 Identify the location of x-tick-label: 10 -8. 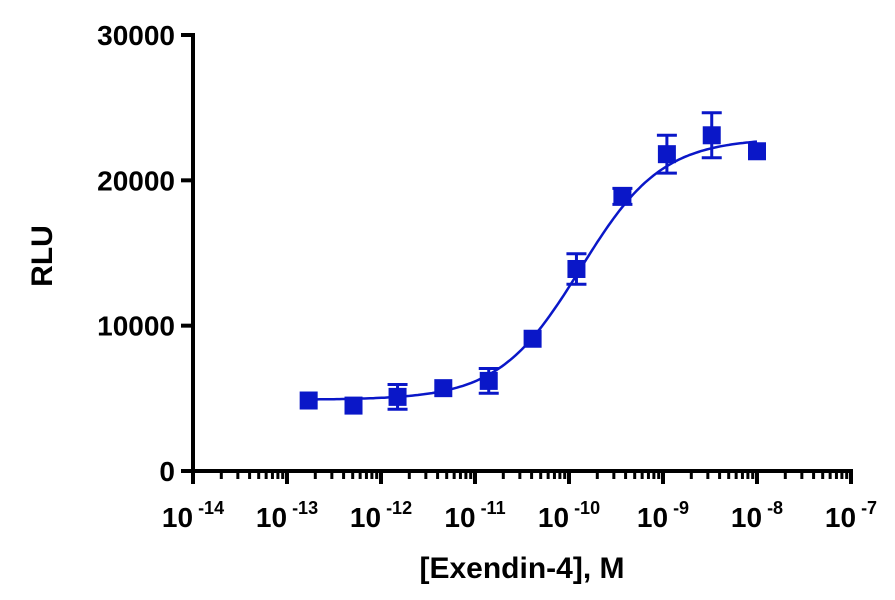
(757, 515).